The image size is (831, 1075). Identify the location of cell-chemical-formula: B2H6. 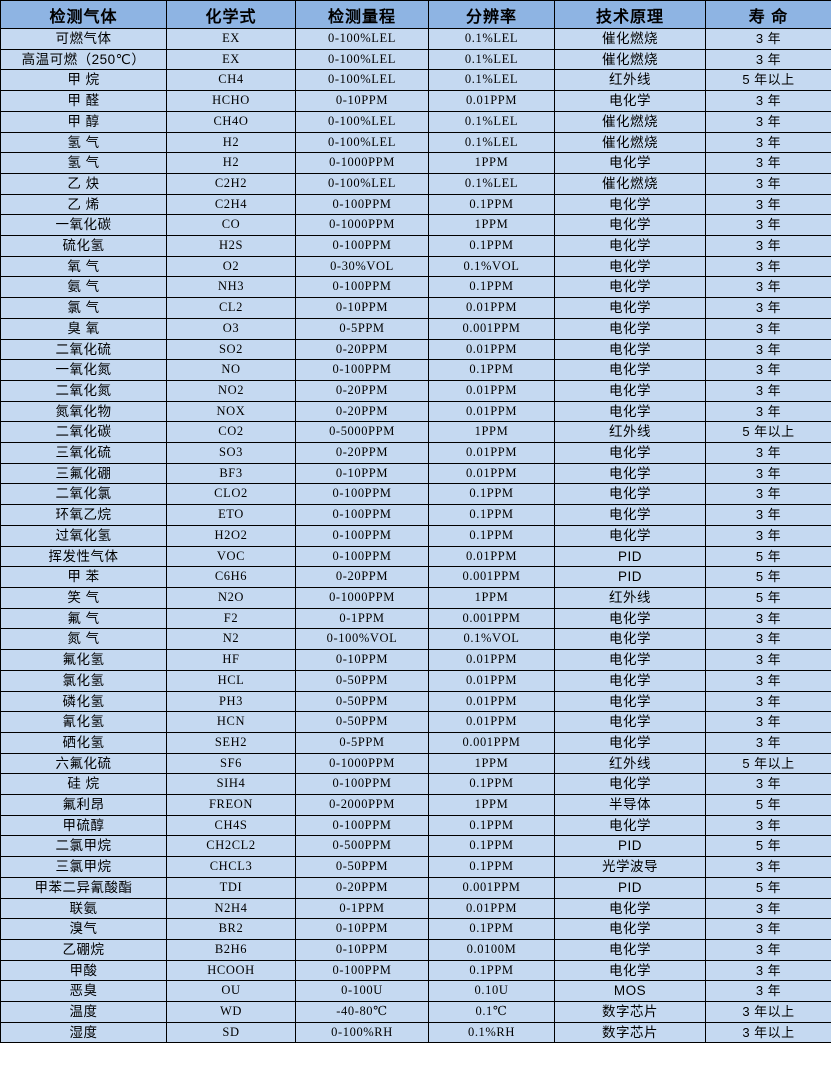
(231, 949).